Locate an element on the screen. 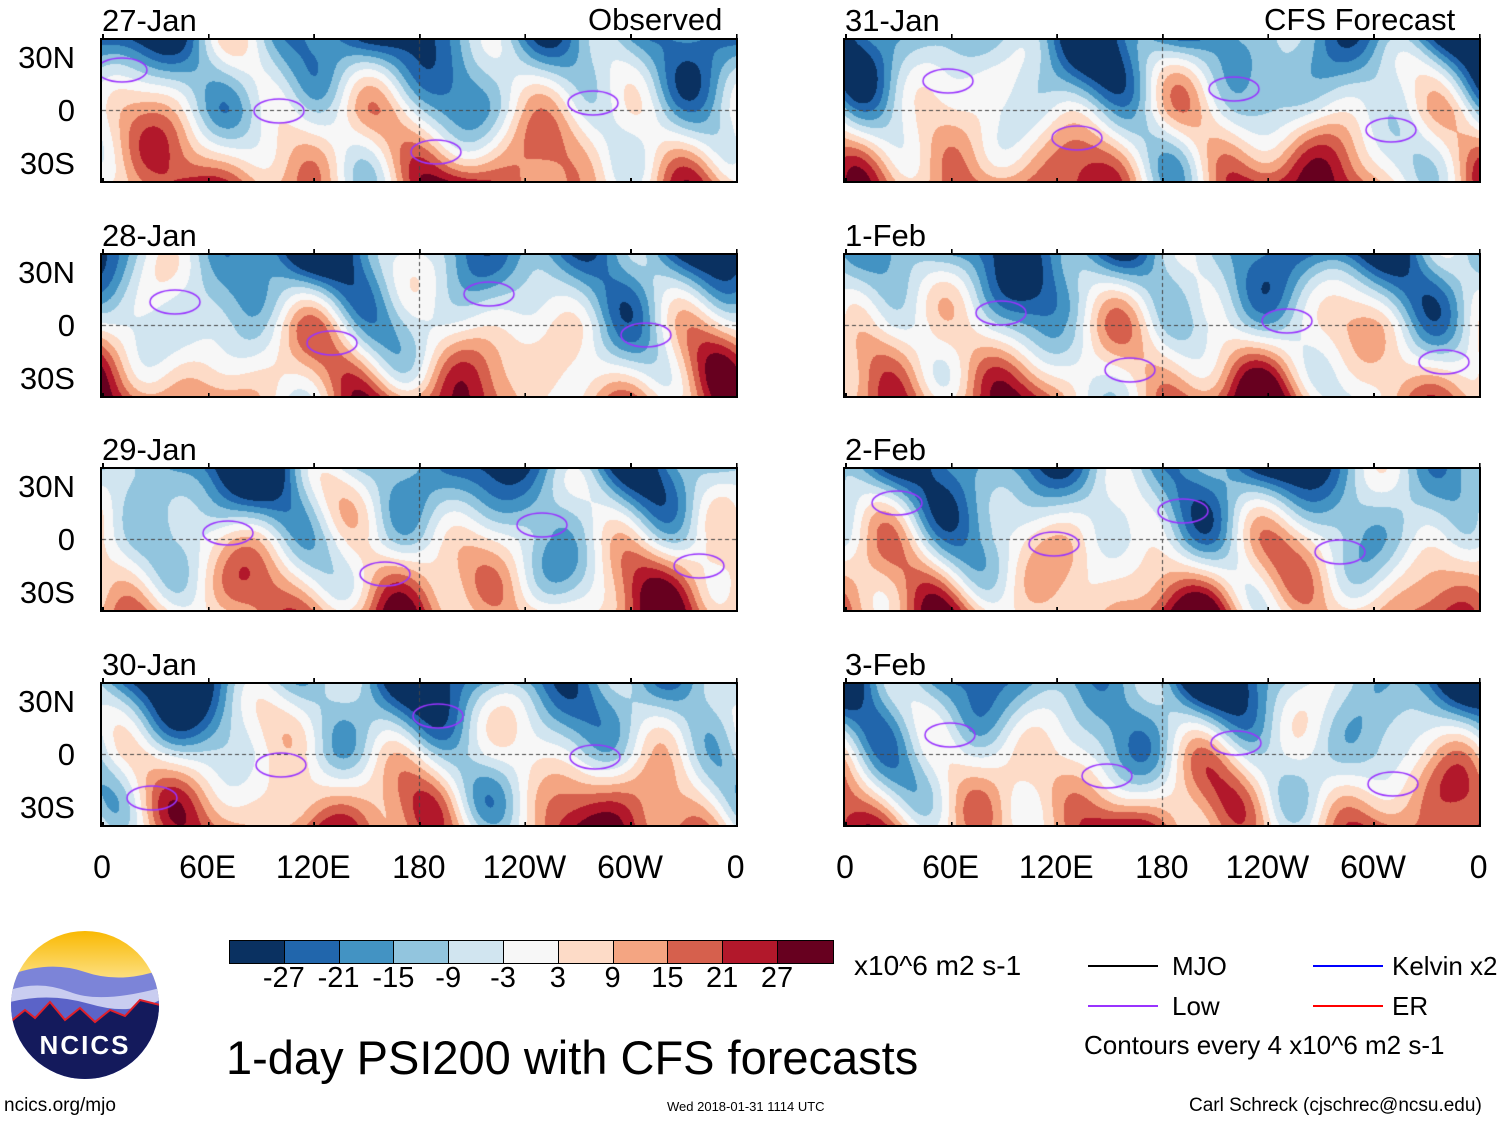 Image resolution: width=1510 pixels, height=1121 pixels. observed-header: Observed is located at coordinates (655, 19).